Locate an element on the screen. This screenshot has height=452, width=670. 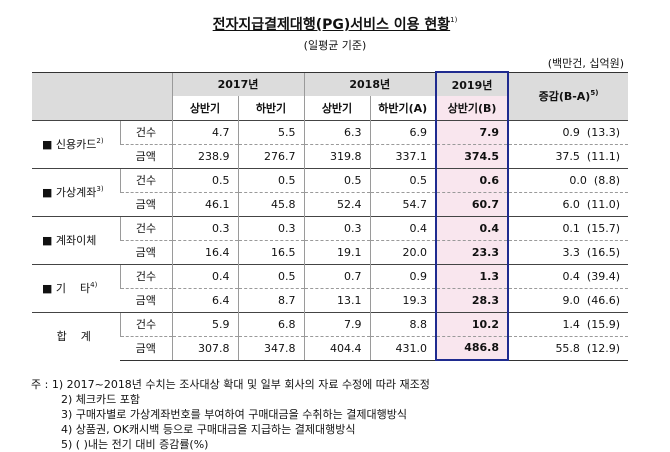
header-2017-h1: 상반기 is located at coordinates (204, 108).